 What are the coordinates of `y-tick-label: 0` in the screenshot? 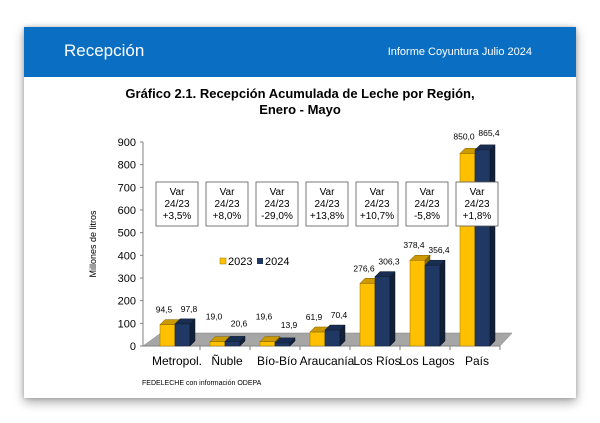 It's located at (133, 347).